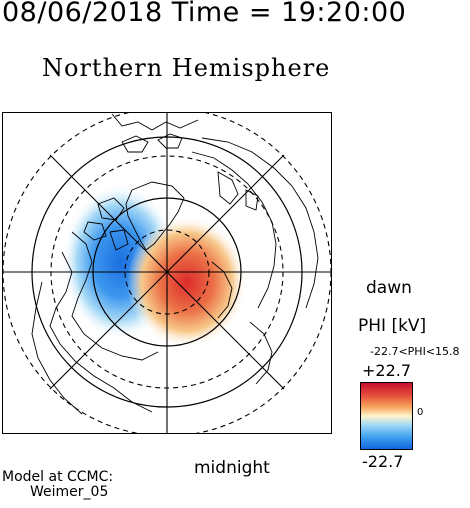 The image size is (470, 508). I want to click on colorbar-min-label: -22.7, so click(383, 461).